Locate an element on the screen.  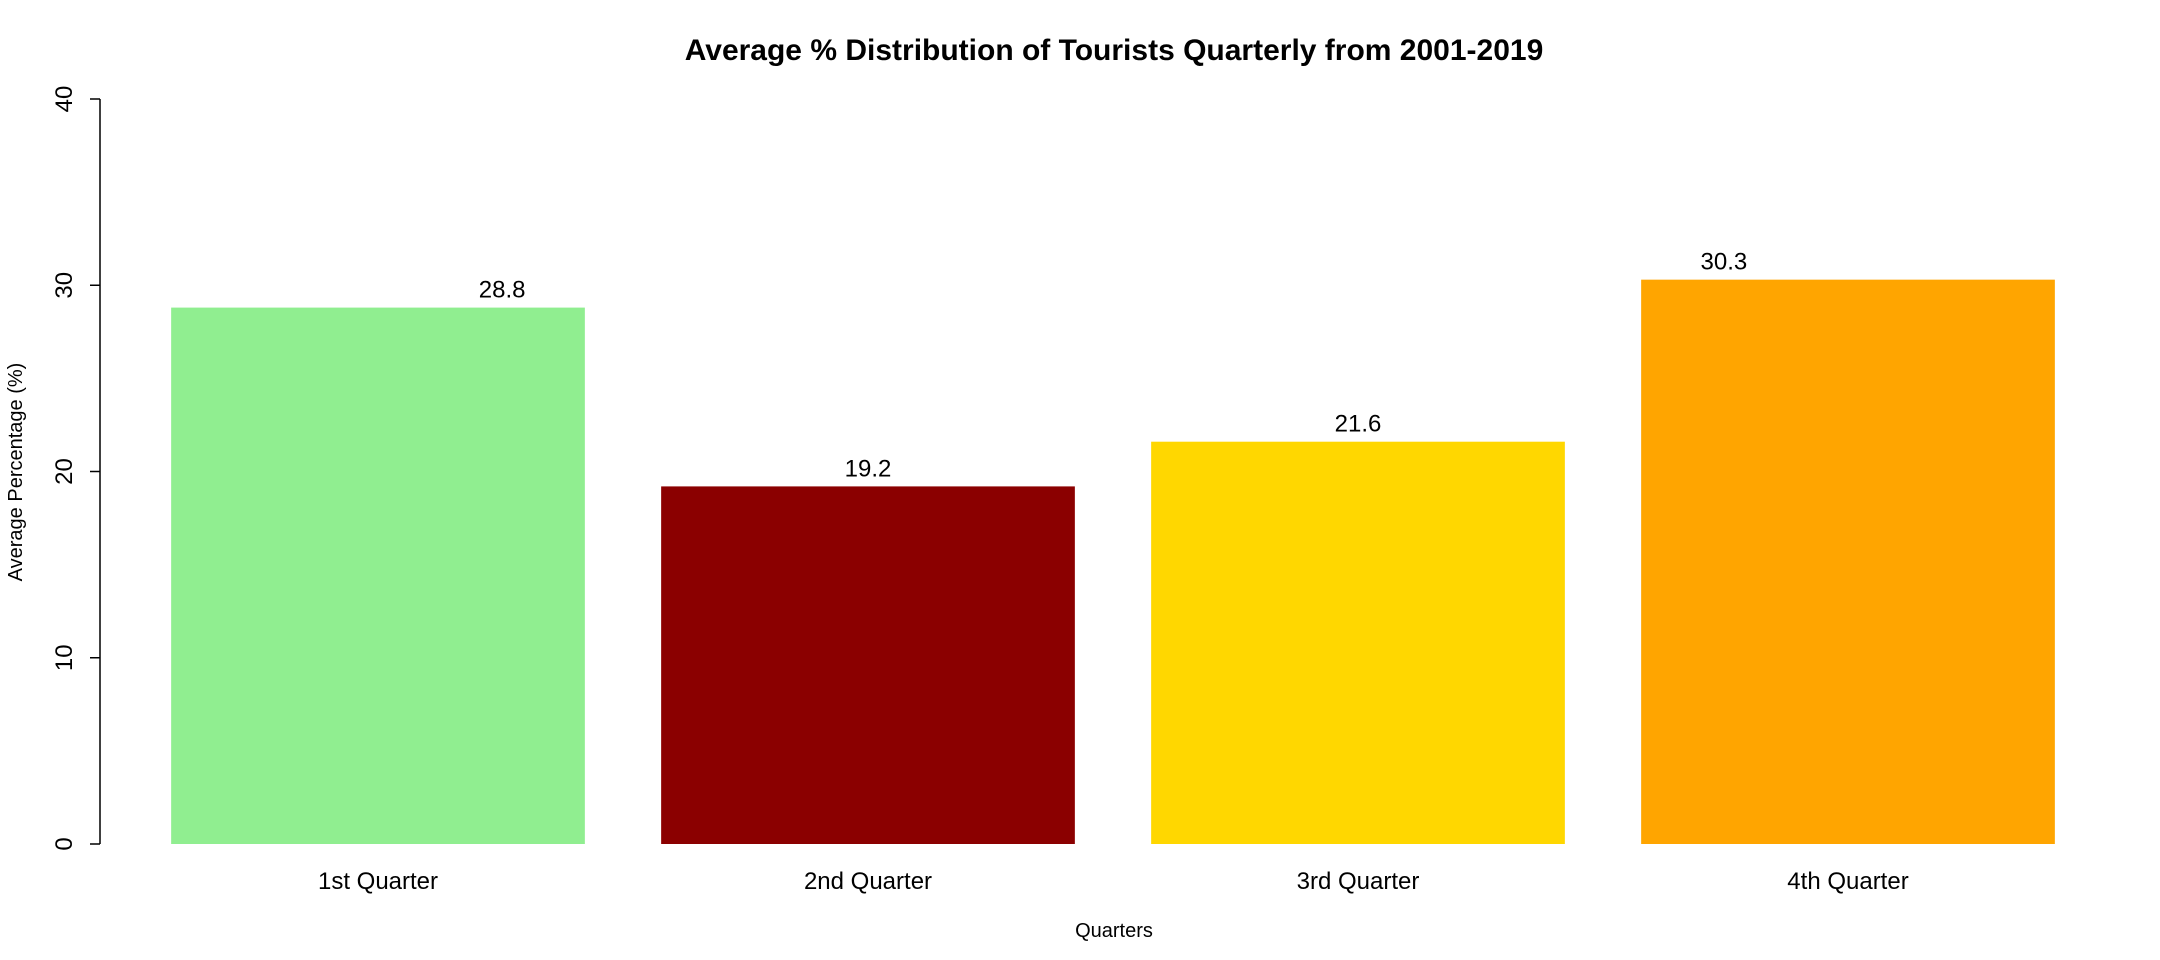
x-axis-title: Quarters is located at coordinates (1114, 931).